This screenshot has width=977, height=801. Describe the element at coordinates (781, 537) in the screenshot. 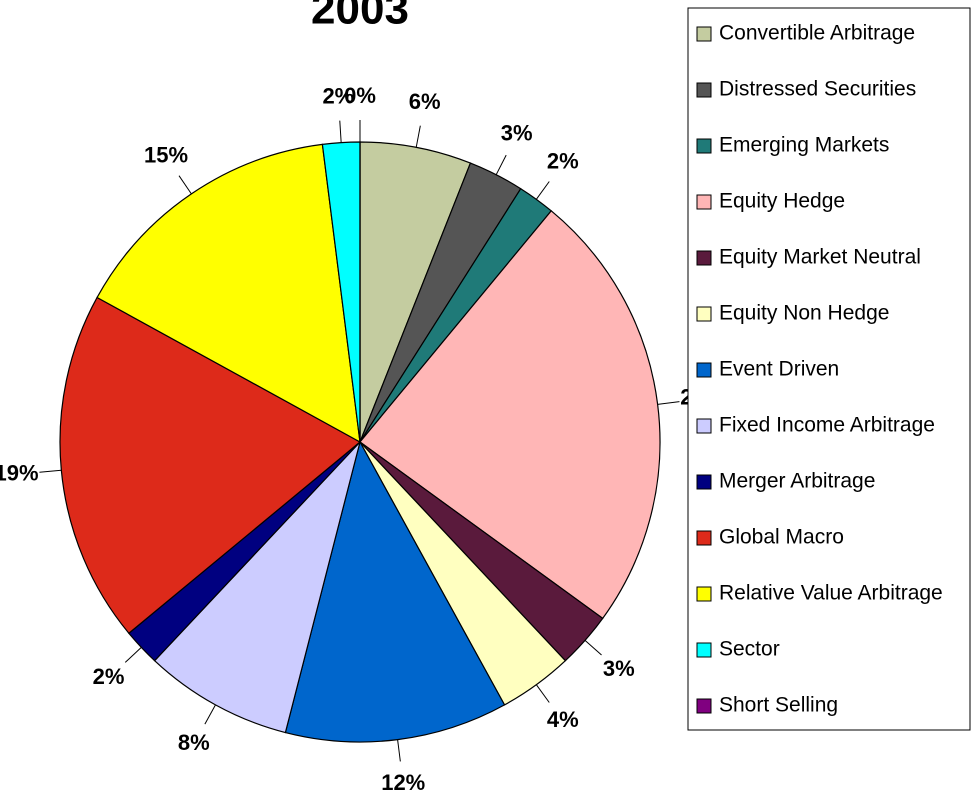

I see `legend-label: Global Macro` at that location.